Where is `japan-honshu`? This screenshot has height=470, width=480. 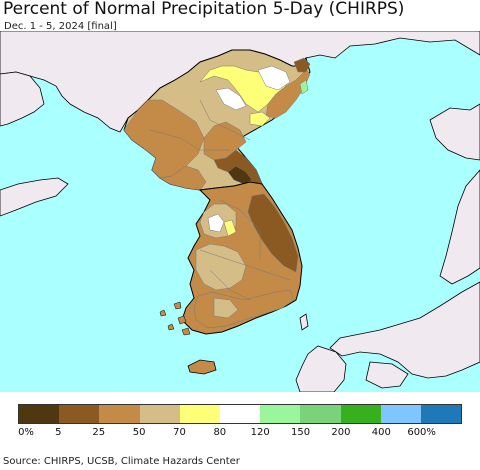 japan-honshu is located at coordinates (404, 330).